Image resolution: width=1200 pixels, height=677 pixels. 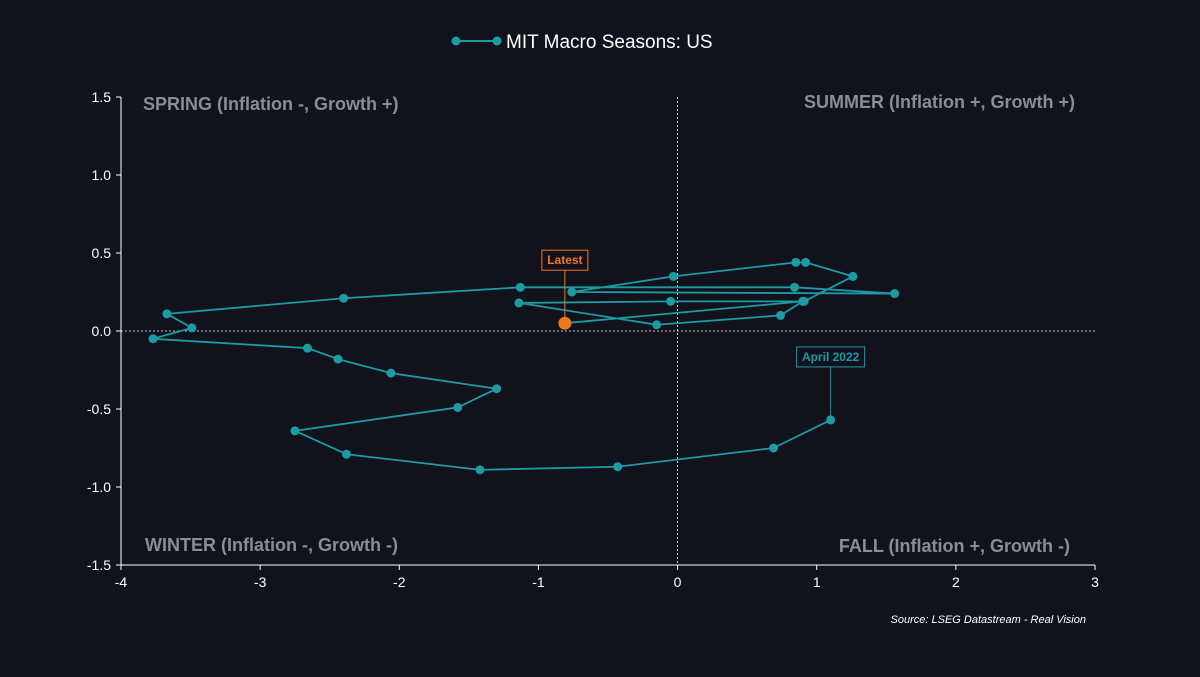 I want to click on legend-marker-left, so click(x=456, y=41).